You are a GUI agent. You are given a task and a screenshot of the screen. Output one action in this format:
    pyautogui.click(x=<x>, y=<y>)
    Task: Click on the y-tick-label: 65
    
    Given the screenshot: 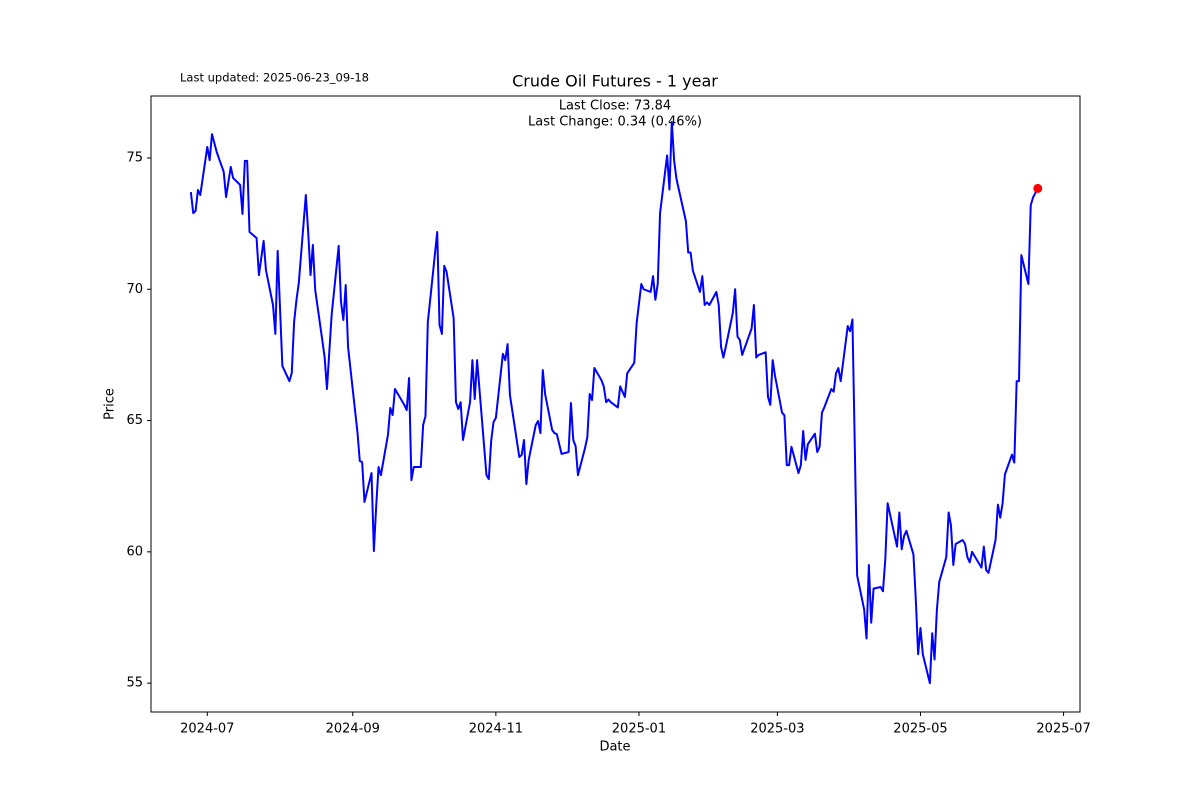 What is the action you would take?
    pyautogui.click(x=134, y=420)
    